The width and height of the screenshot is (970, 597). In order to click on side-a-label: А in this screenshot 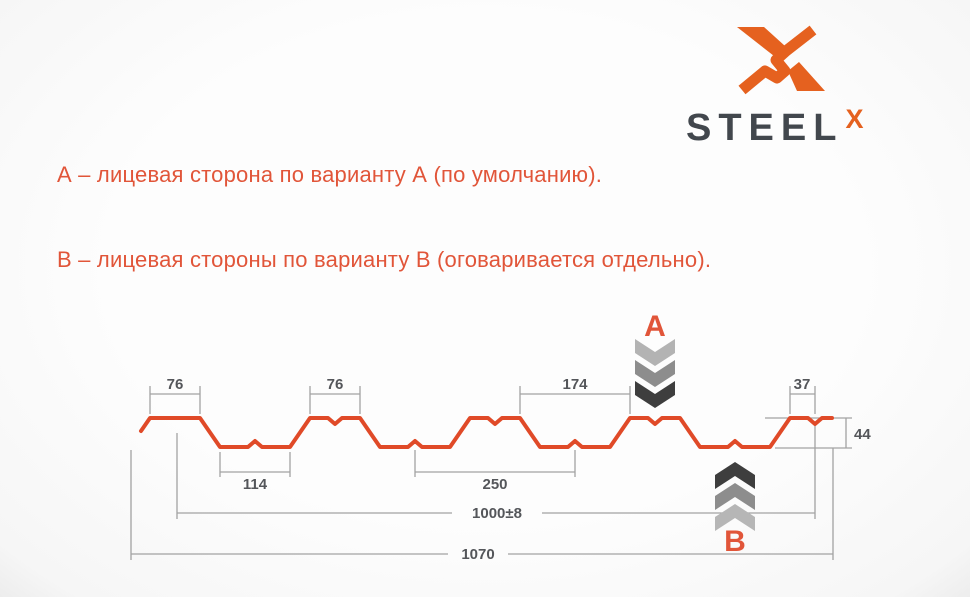, I will do `click(655, 326)`.